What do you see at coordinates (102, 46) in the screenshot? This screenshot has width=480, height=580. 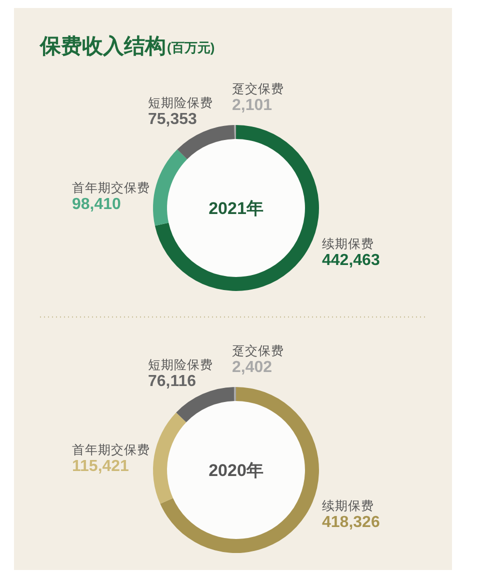 I see `chart-title: 保费收入结构` at bounding box center [102, 46].